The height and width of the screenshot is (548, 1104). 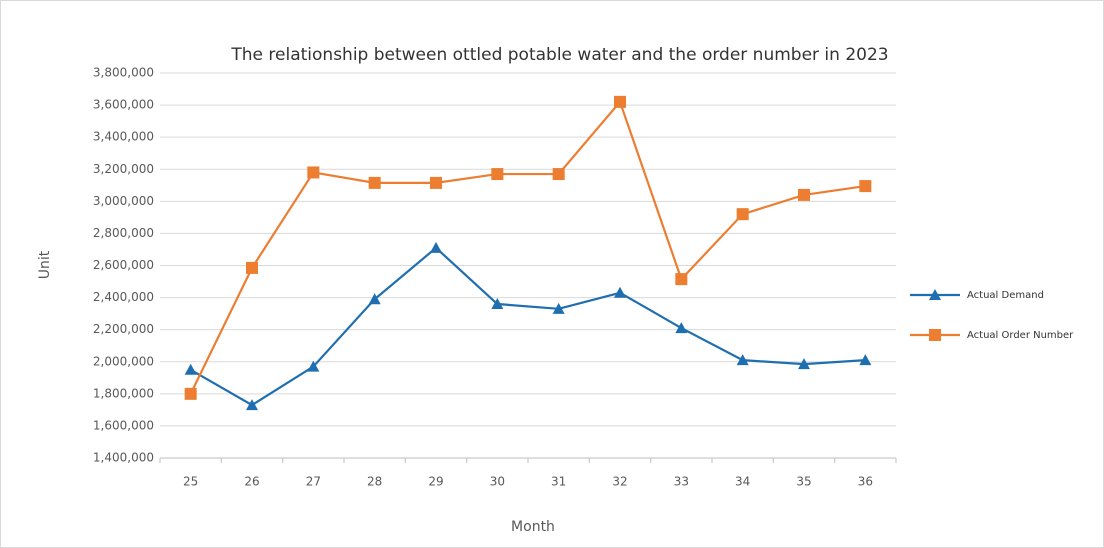 What do you see at coordinates (865, 482) in the screenshot?
I see `x-tick-label: 36` at bounding box center [865, 482].